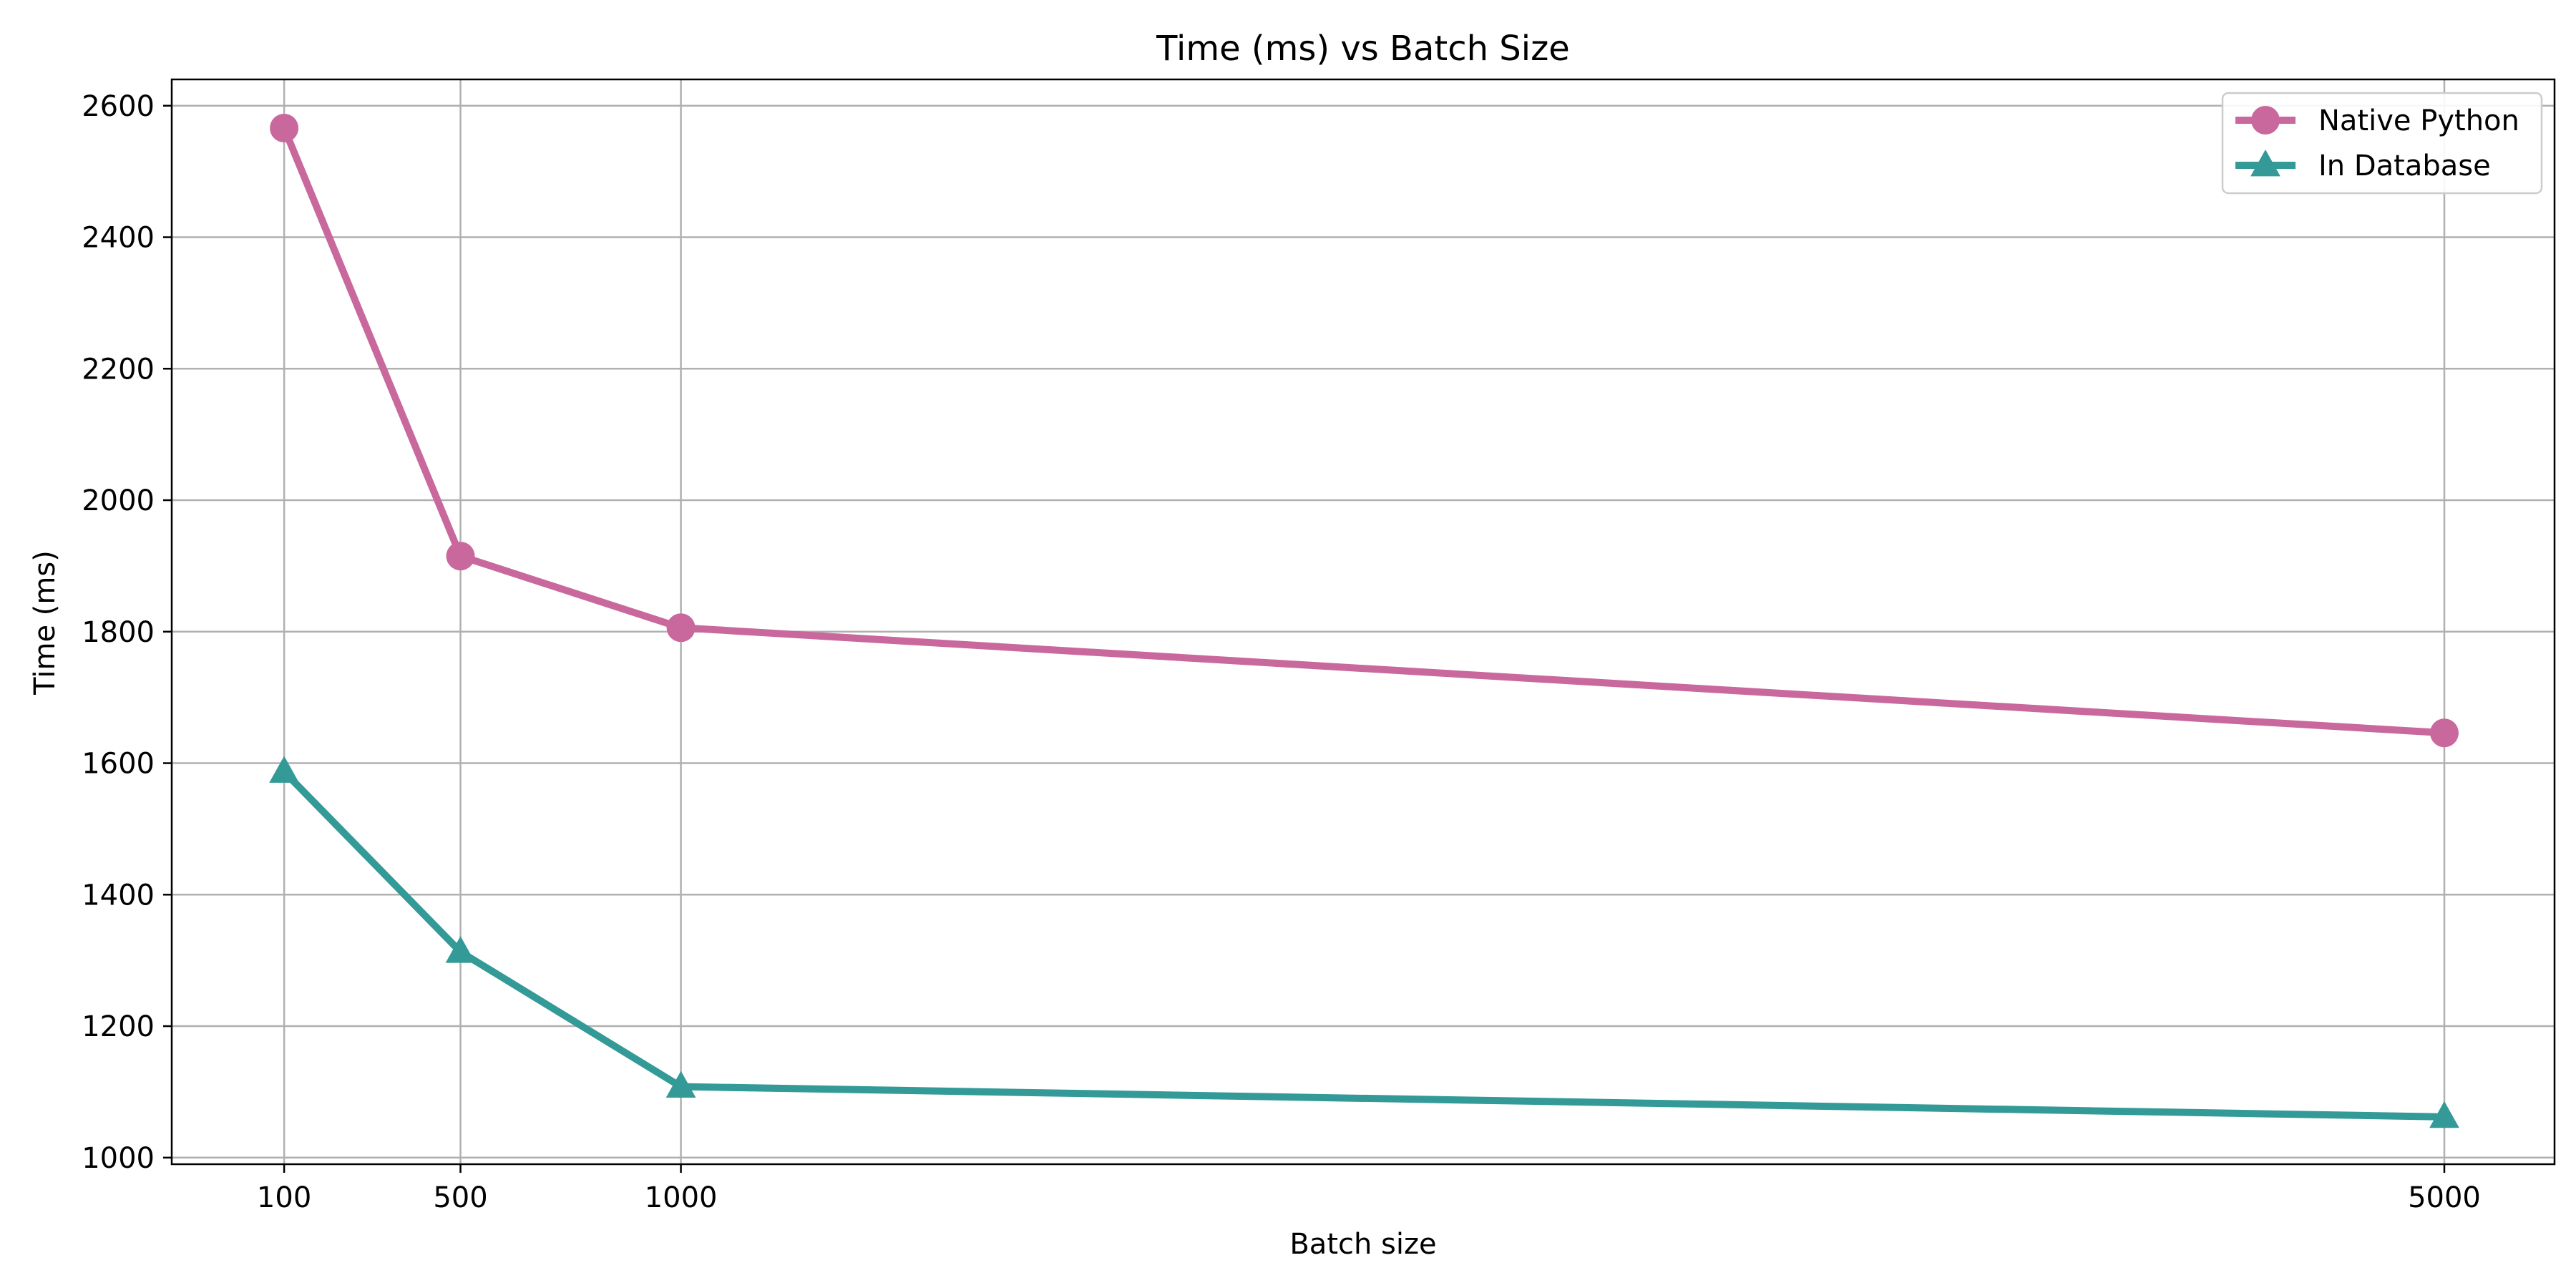  What do you see at coordinates (118, 1158) in the screenshot?
I see `y-tick-label: 1000` at bounding box center [118, 1158].